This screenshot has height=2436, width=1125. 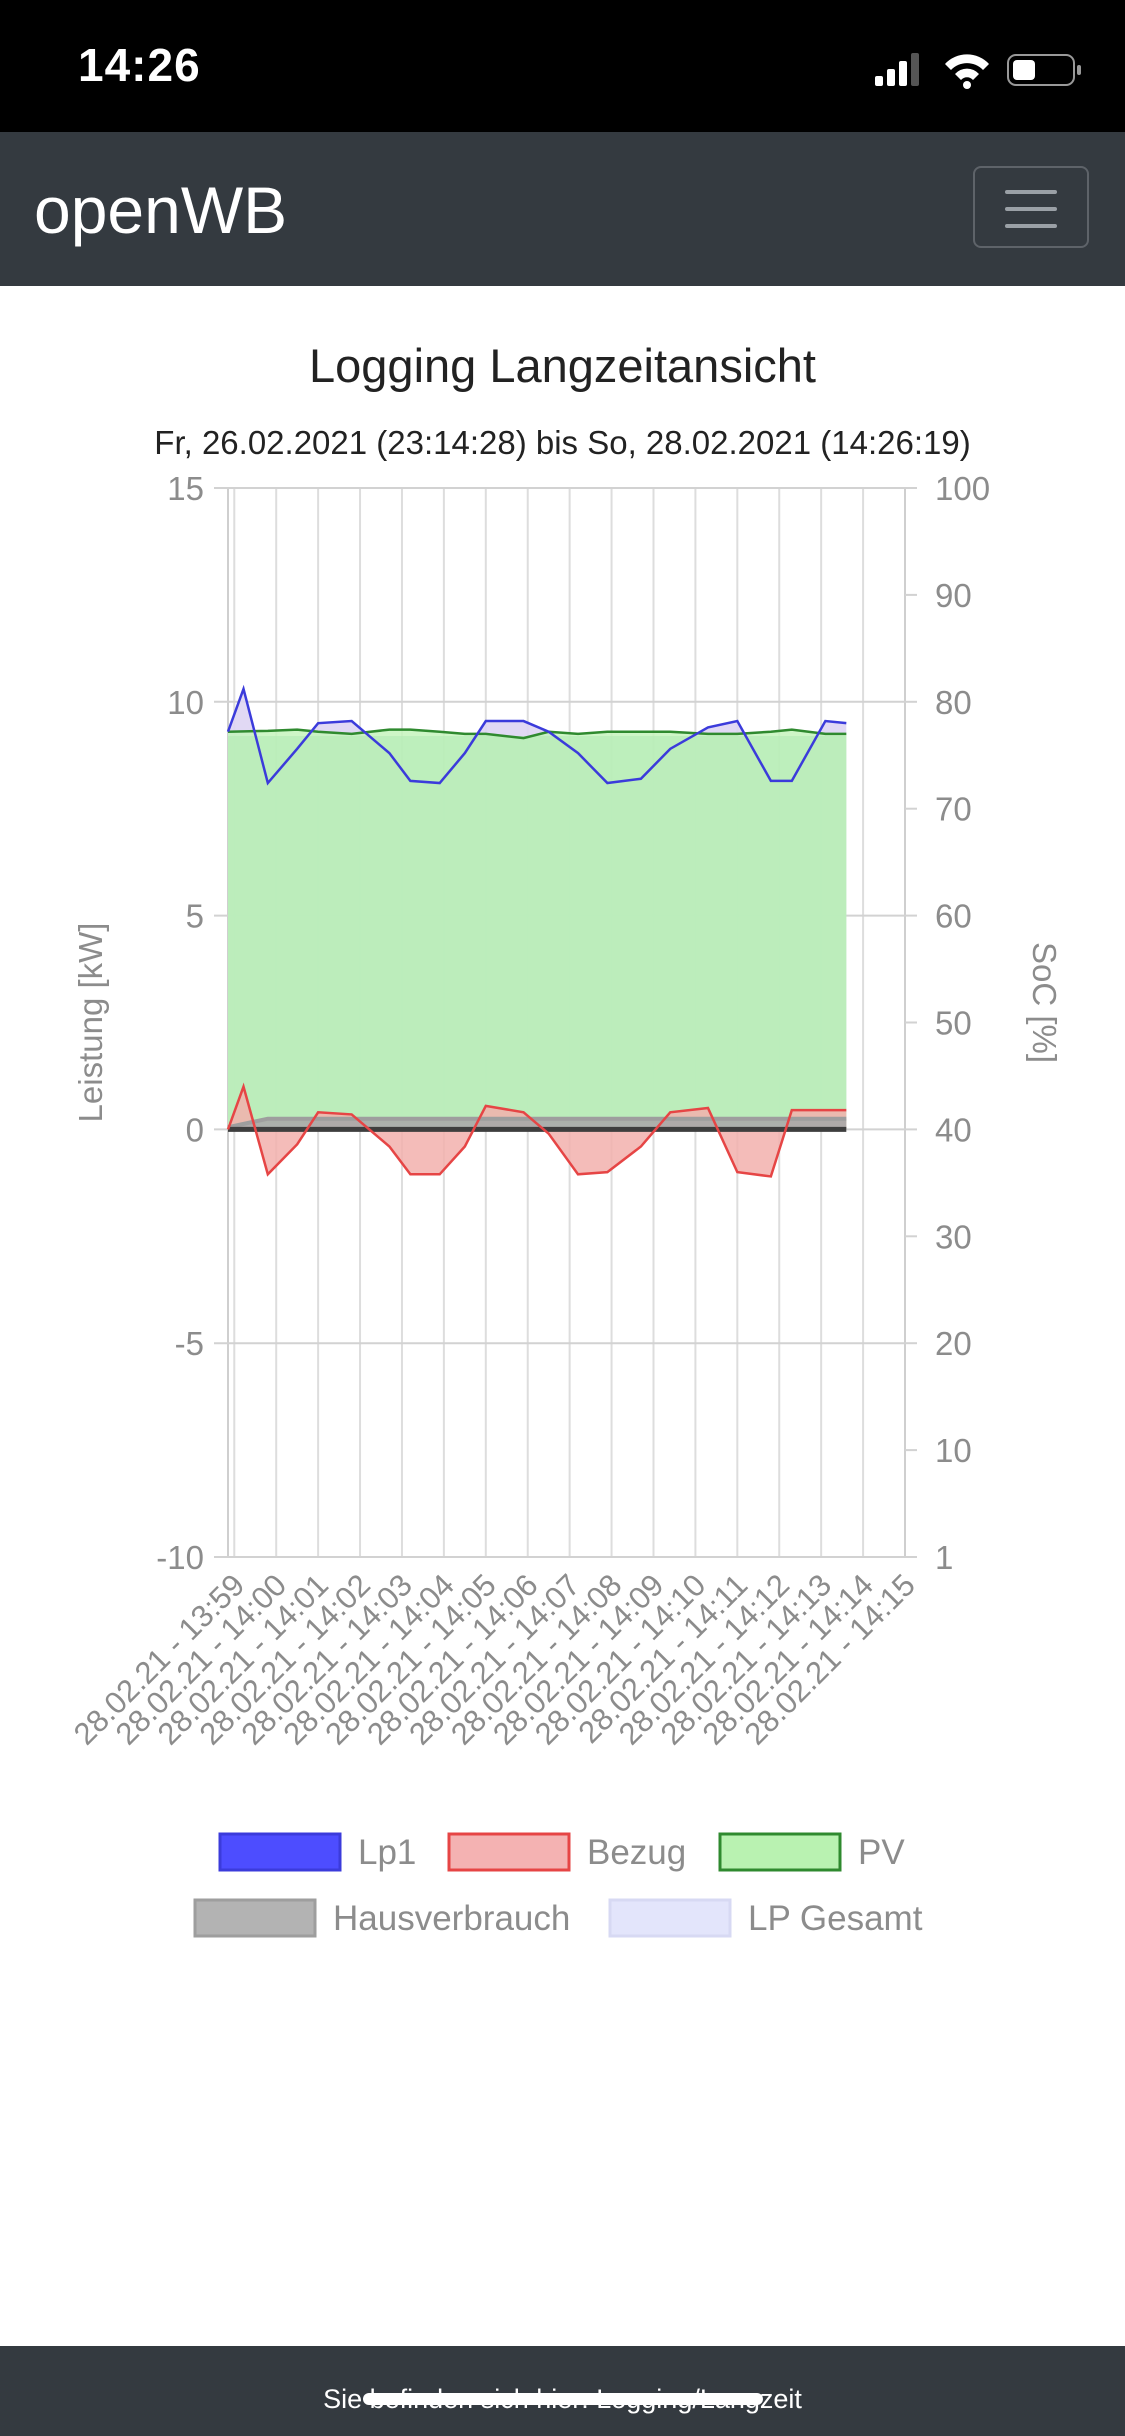 What do you see at coordinates (953, 1343) in the screenshot?
I see `y2-tick-label: 20` at bounding box center [953, 1343].